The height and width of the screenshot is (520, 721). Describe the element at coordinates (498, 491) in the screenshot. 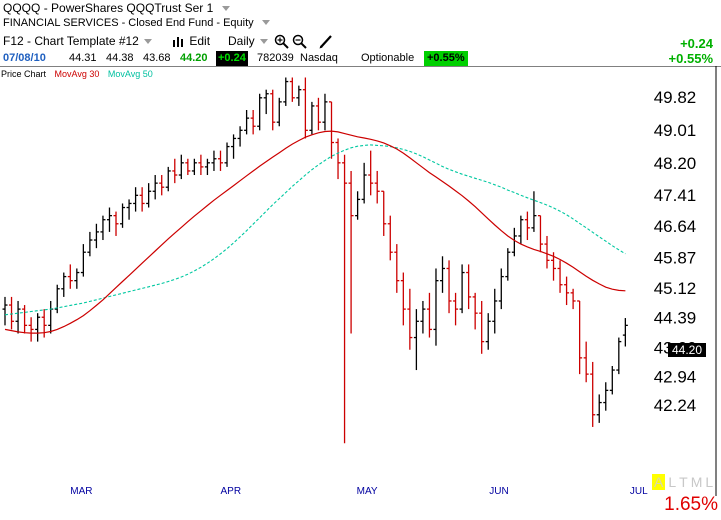

I see `x-tick-label: JUN` at that location.